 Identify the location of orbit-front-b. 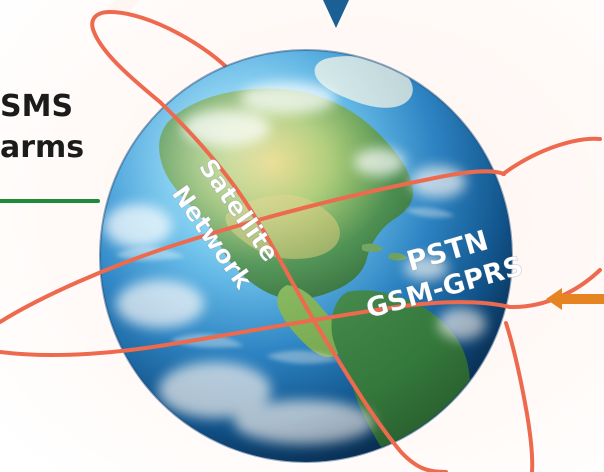
(256, 328).